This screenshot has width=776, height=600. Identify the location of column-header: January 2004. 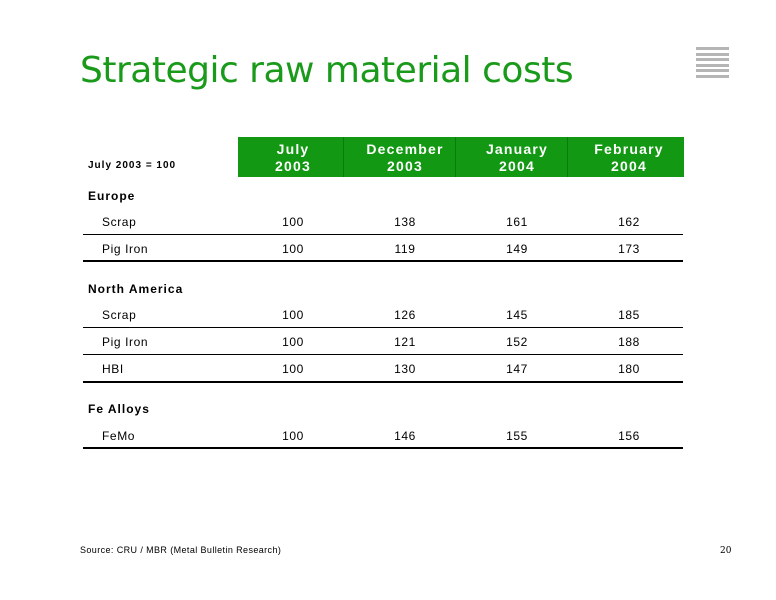
(517, 157).